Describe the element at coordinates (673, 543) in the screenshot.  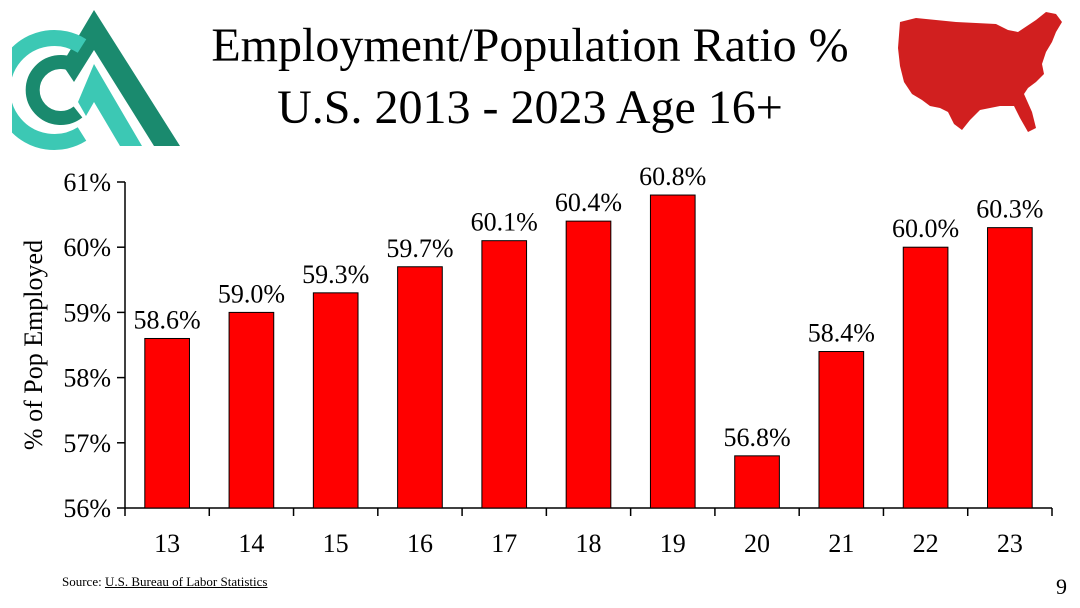
I see `x-tick-label-19: 19` at that location.